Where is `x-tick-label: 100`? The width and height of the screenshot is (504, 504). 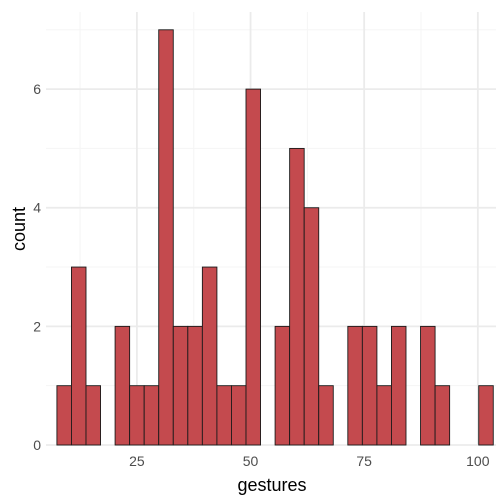 x-tick-label: 100 is located at coordinates (478, 461).